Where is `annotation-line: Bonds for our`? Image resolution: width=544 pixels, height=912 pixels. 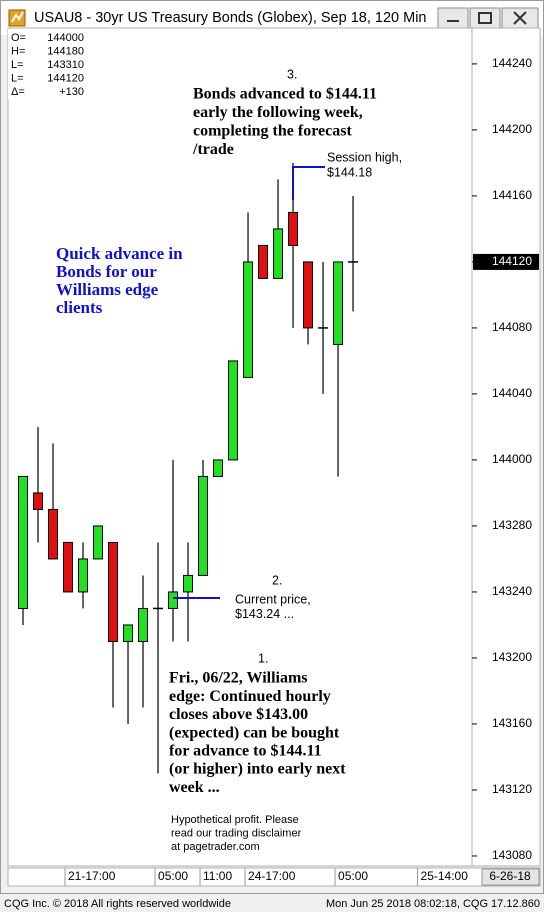
annotation-line: Bonds for our is located at coordinates (106, 271).